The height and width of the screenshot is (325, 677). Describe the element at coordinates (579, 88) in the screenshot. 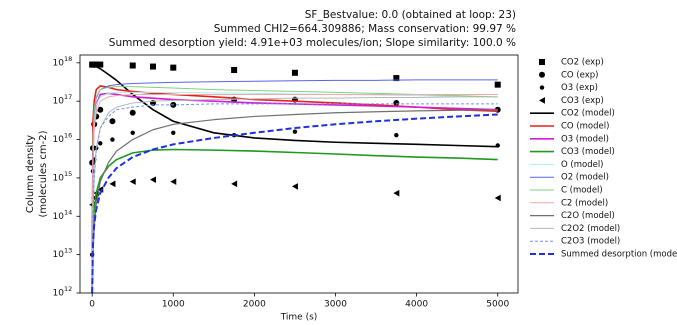

I see `legend-label: O3 (exp)` at that location.